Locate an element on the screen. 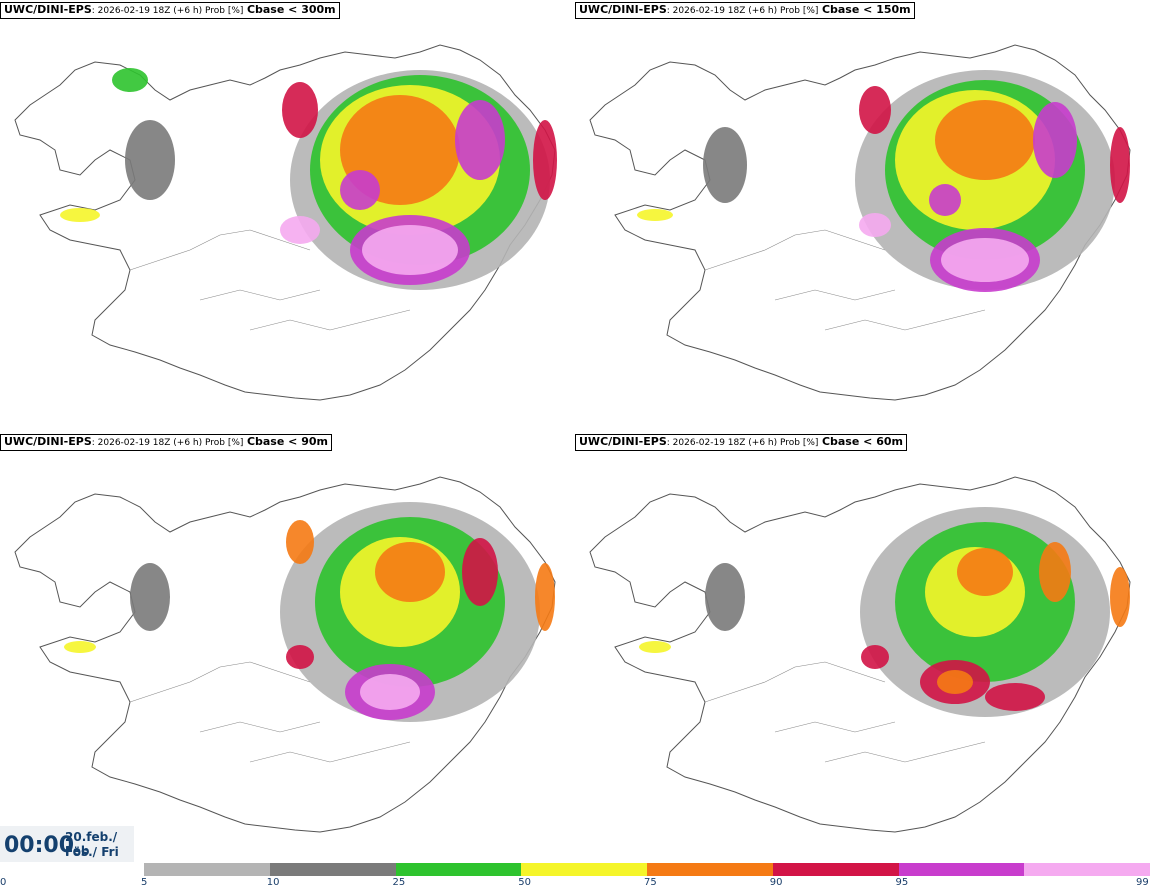 Image resolution: width=1150 pixels, height=891 pixels. colorbar-tick-label: 95 is located at coordinates (902, 882).